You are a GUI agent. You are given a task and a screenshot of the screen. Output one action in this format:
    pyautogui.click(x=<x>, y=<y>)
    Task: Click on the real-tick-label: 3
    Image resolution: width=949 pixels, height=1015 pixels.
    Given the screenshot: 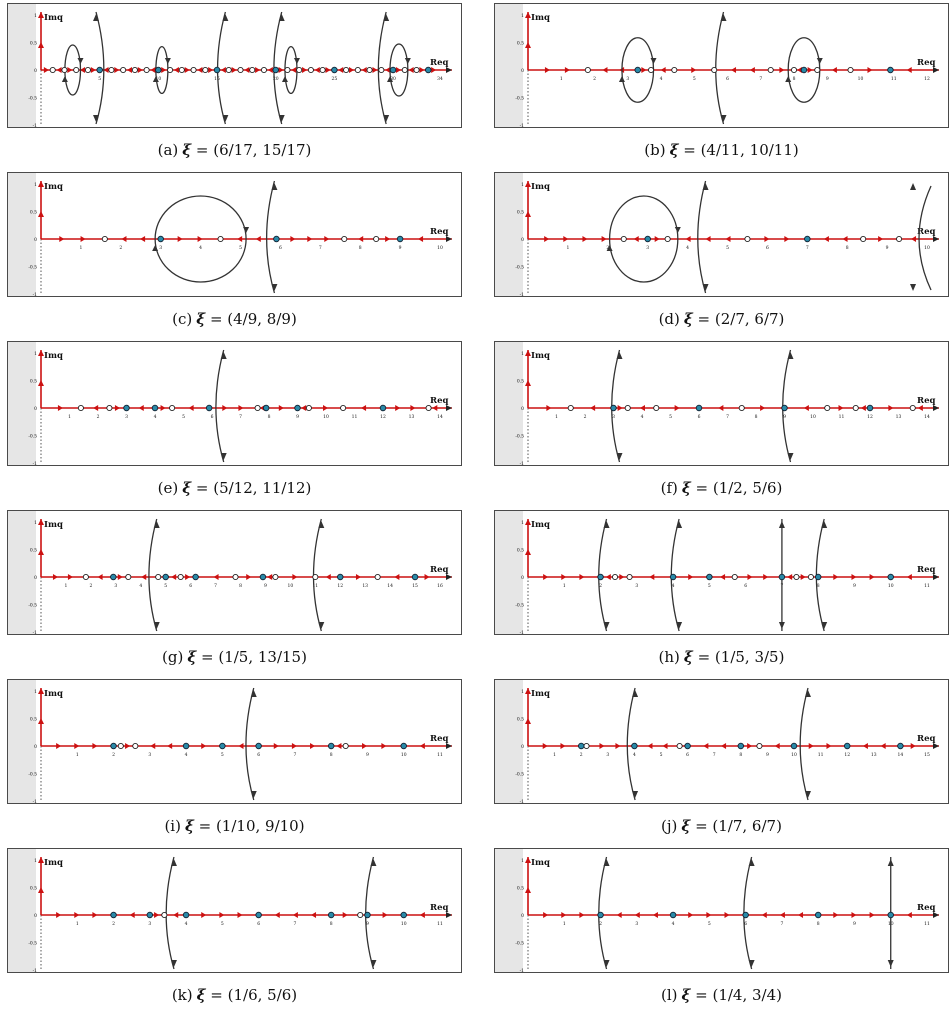 What is the action you would take?
    pyautogui.click(x=149, y=755)
    